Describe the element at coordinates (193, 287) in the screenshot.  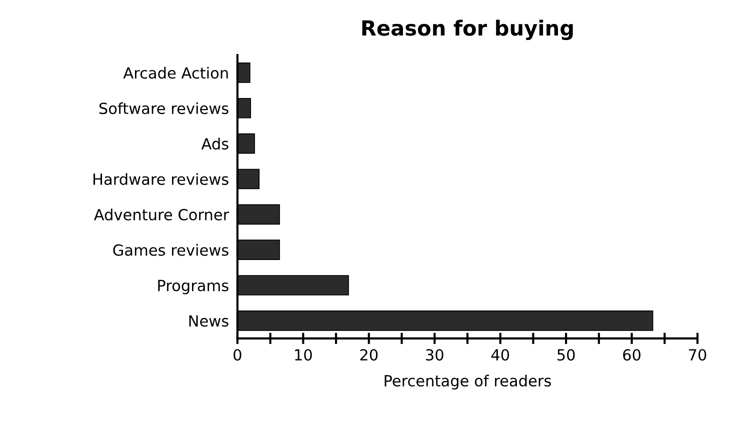
I see `y-tick-label: Programs` at that location.